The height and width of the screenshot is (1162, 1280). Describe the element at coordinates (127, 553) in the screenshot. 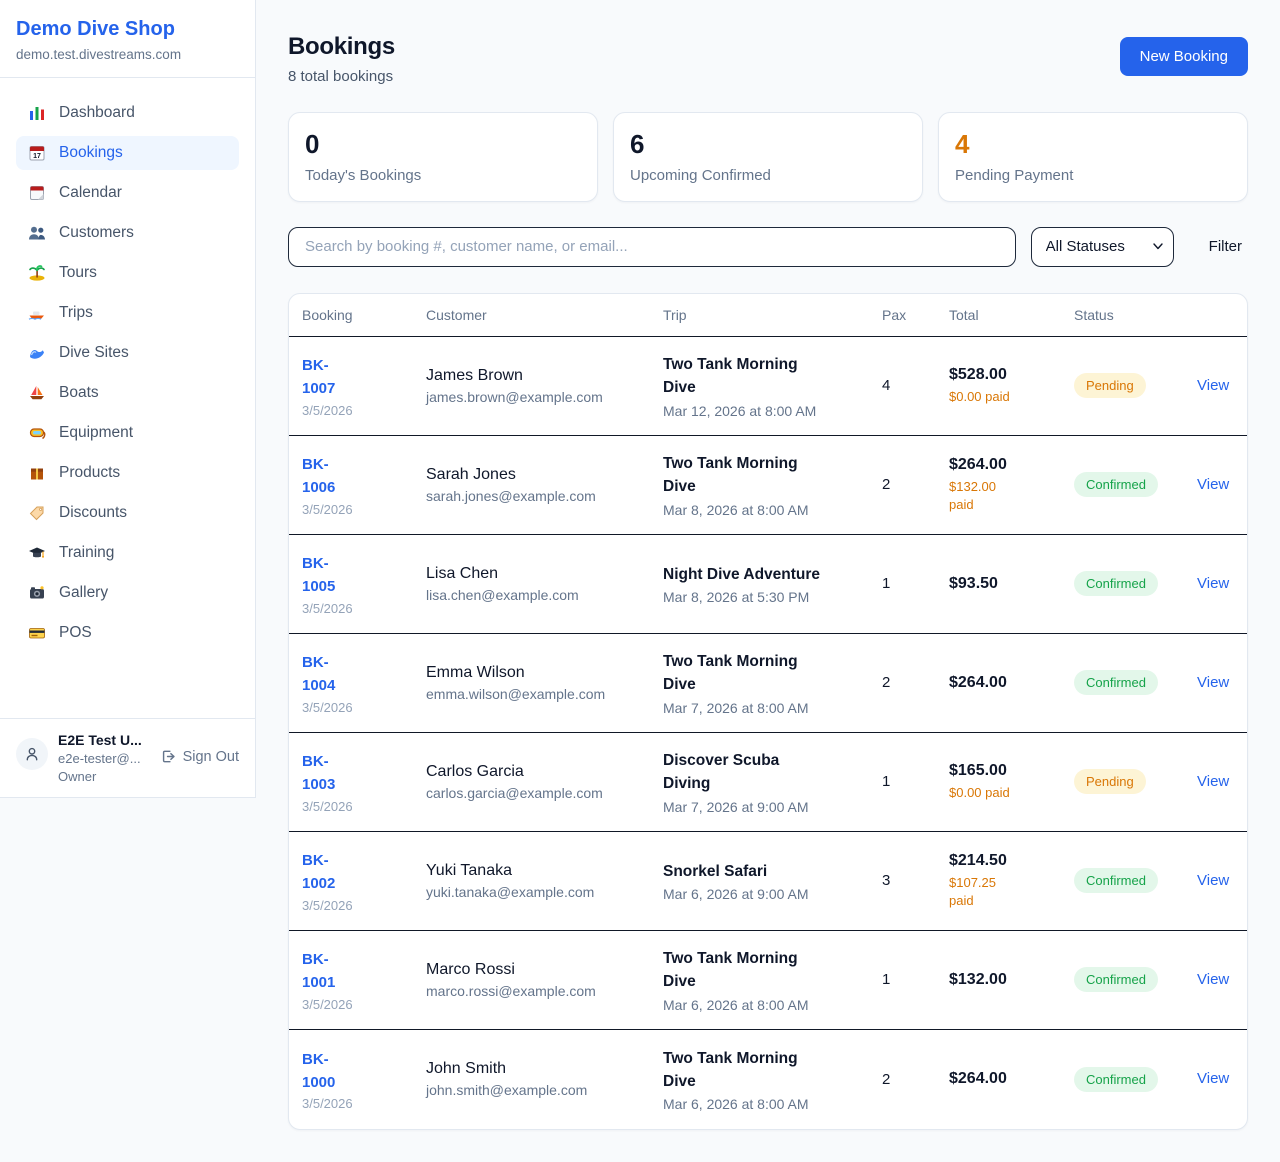

I see `sidebar-item-training: Training` at that location.